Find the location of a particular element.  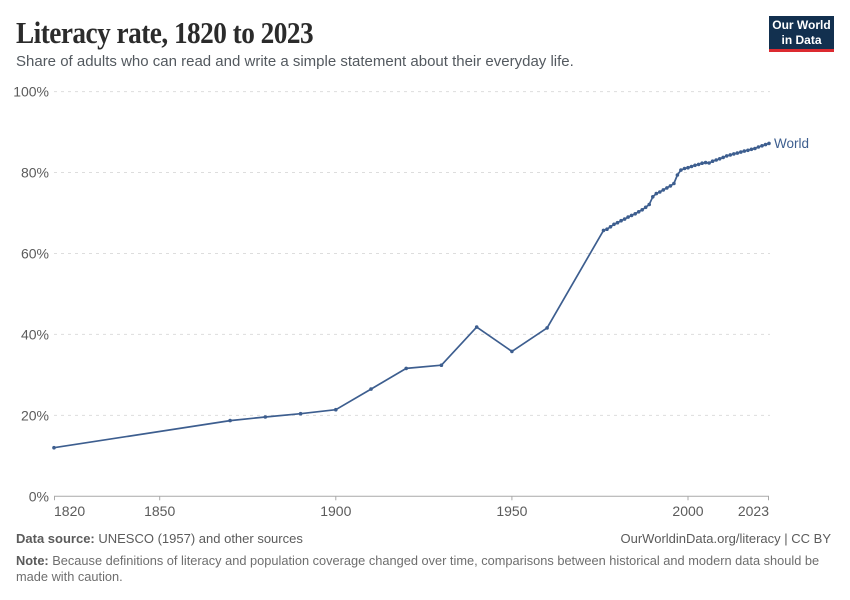

svg-text: 1900 is located at coordinates (335, 511).